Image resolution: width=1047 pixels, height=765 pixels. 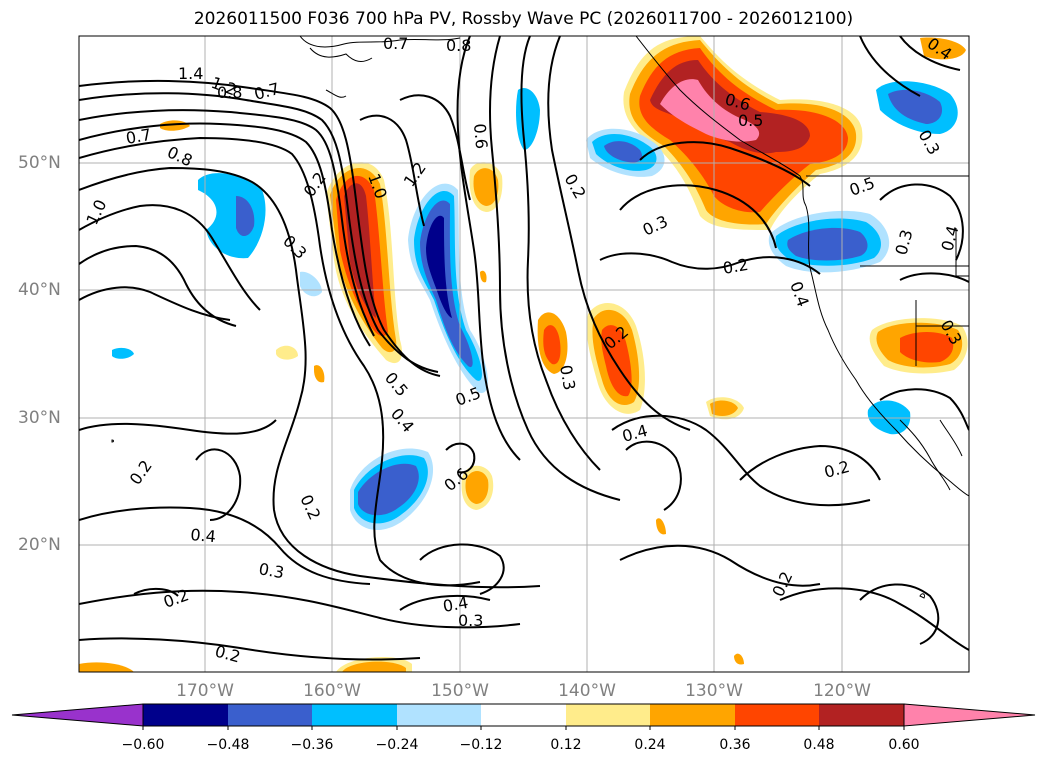 What do you see at coordinates (397, 745) in the screenshot?
I see `colorbar-tick-label: −0.24` at bounding box center [397, 745].